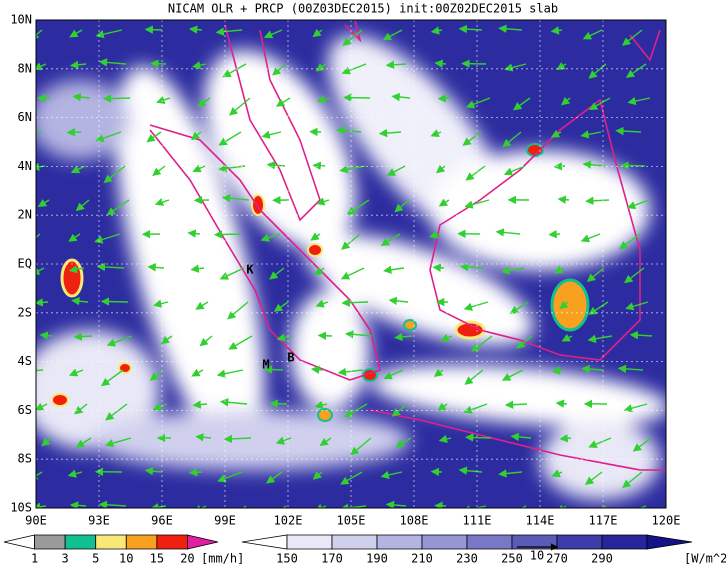 This screenshot has width=726, height=571. I want to click on lon-label: 108E, so click(414, 521).